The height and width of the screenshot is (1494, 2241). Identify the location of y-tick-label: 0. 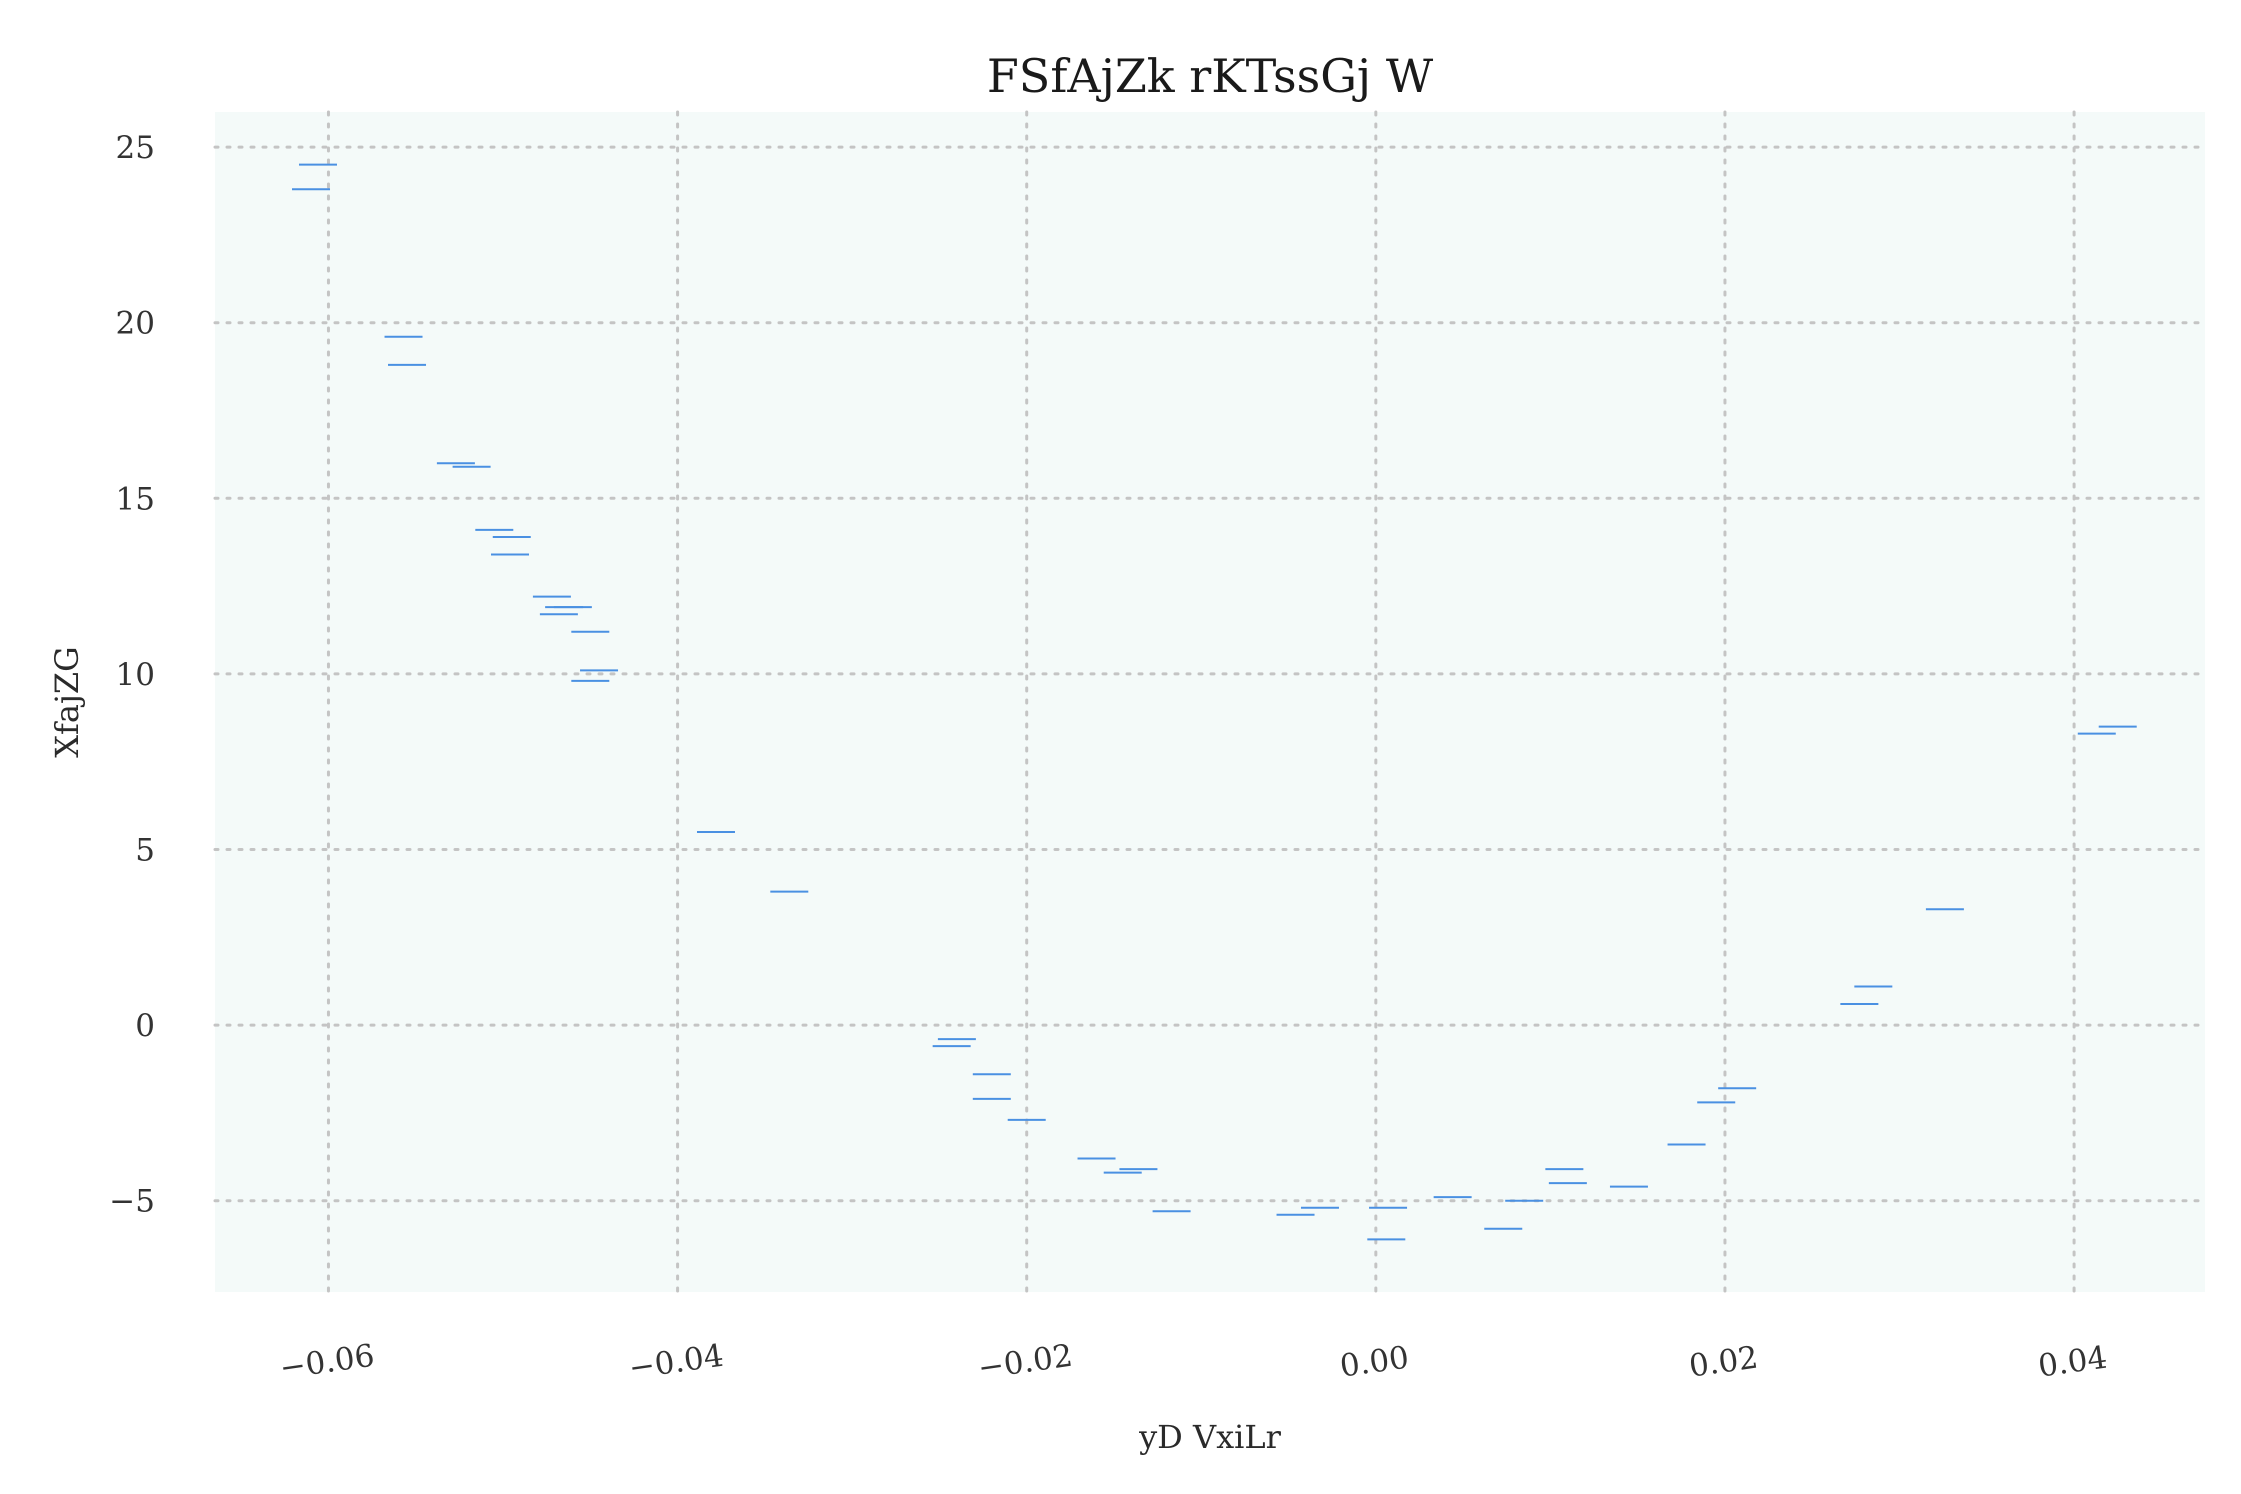
(145, 1026).